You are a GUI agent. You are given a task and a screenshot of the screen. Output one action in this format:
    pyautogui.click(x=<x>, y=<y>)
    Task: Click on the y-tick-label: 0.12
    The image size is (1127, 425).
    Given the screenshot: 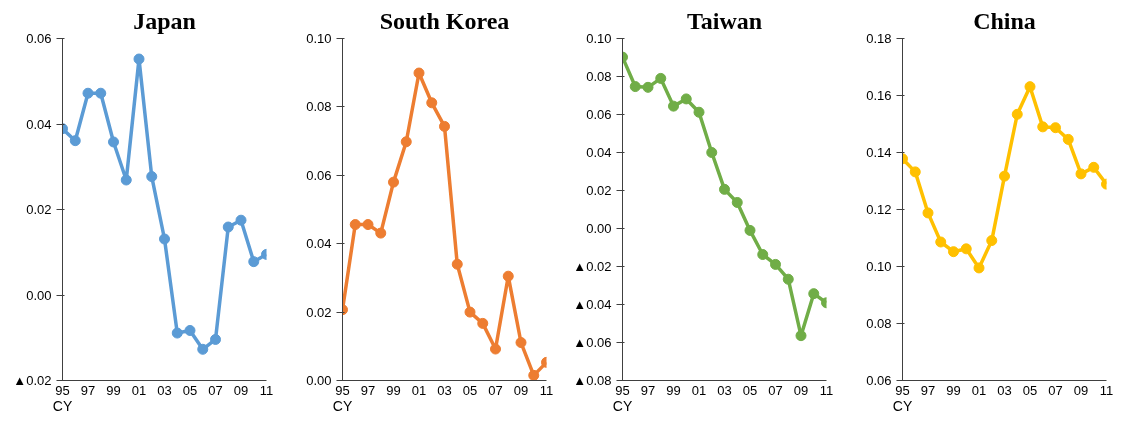 What is the action you would take?
    pyautogui.click(x=879, y=209)
    